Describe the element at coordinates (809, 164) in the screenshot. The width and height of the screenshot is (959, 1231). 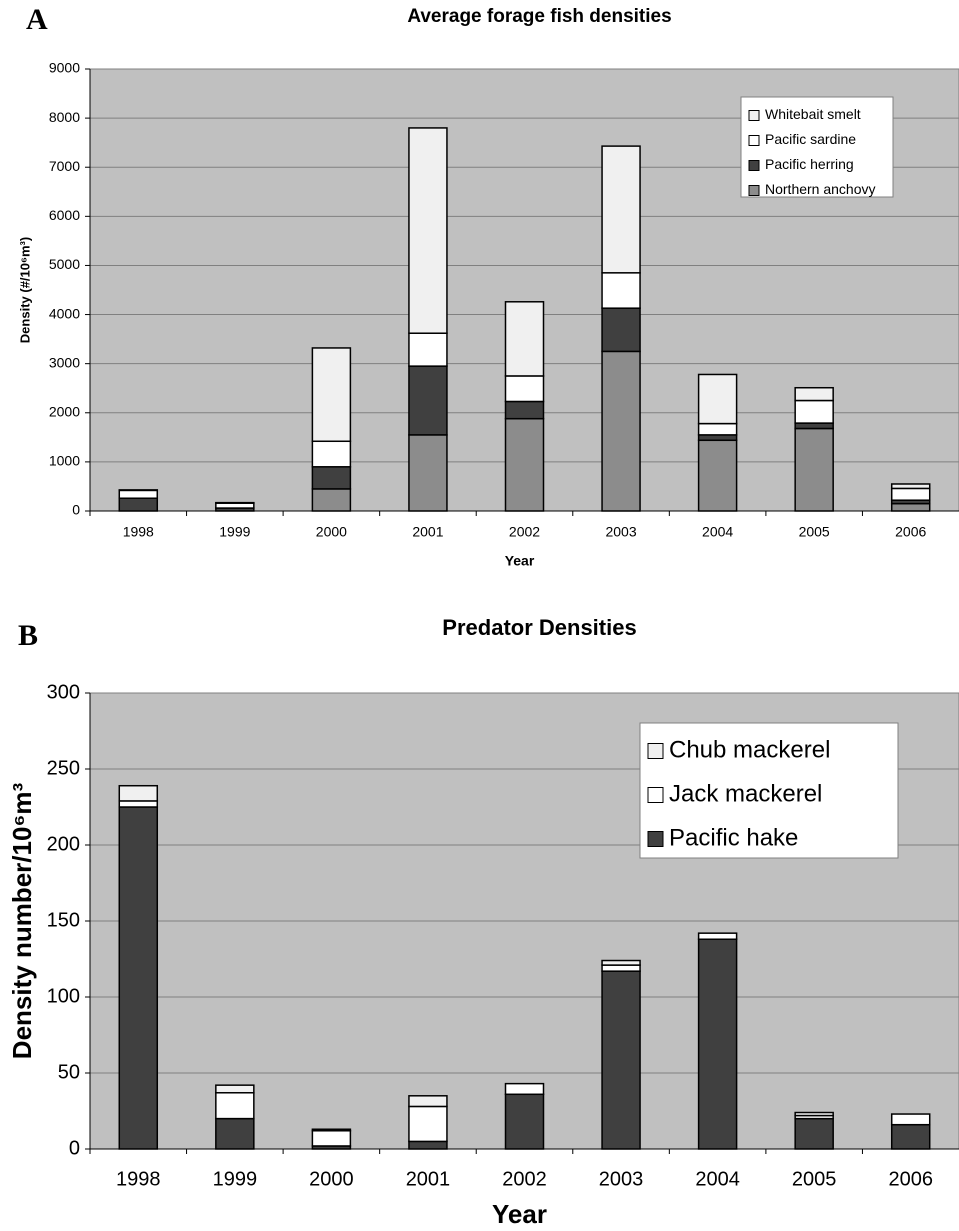
I see `legend-label: Pacific herring` at that location.